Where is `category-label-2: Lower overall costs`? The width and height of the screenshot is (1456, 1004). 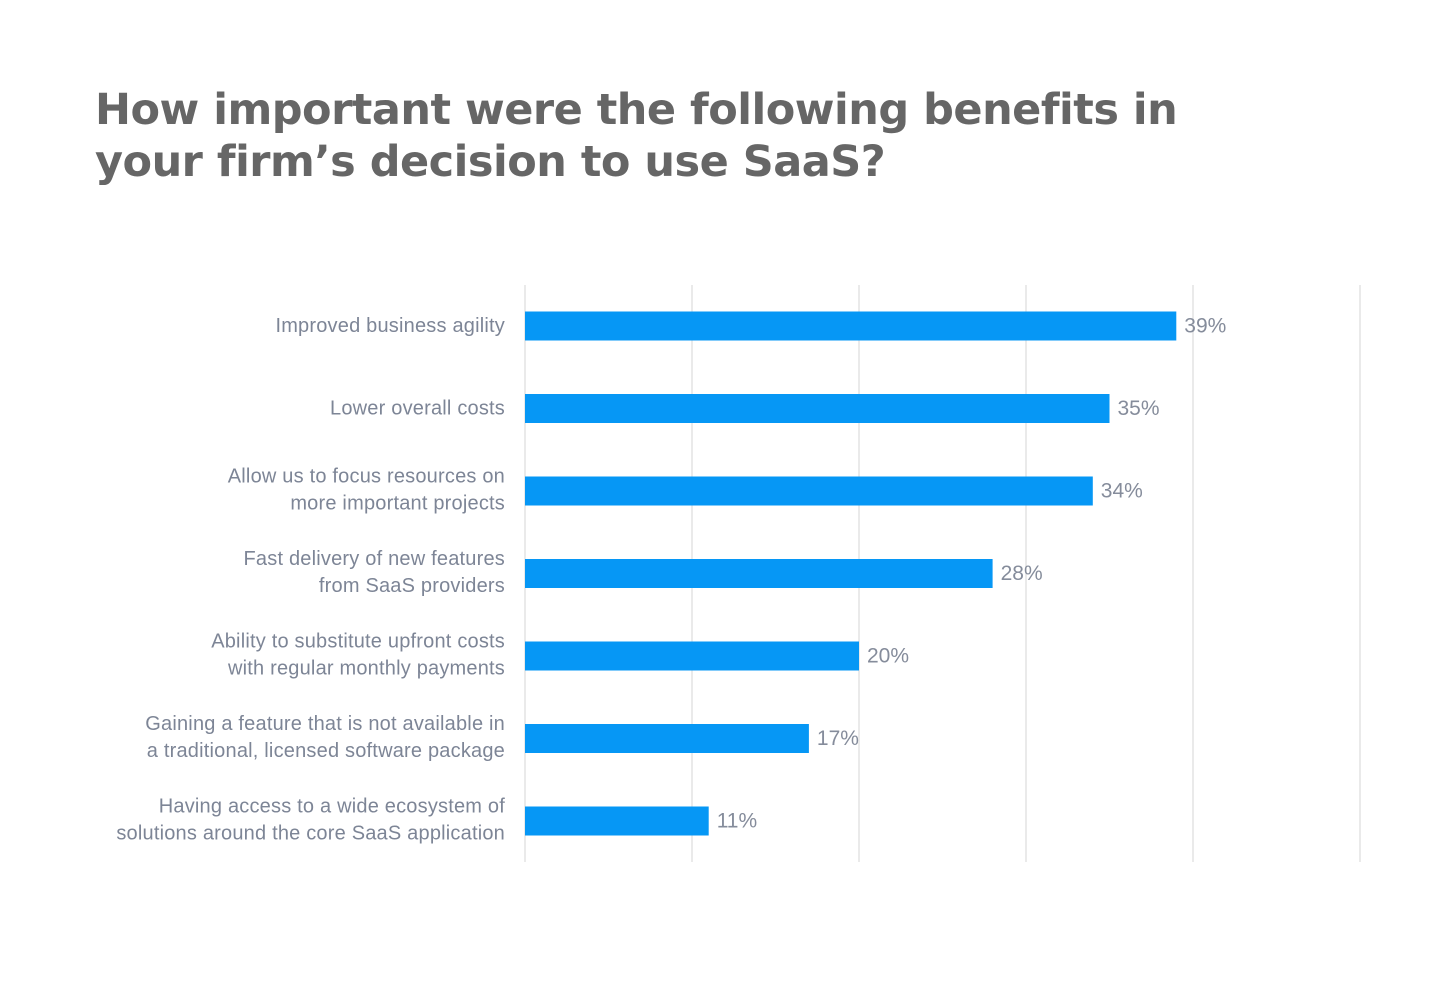
category-label-2: Lower overall costs is located at coordinates (417, 409).